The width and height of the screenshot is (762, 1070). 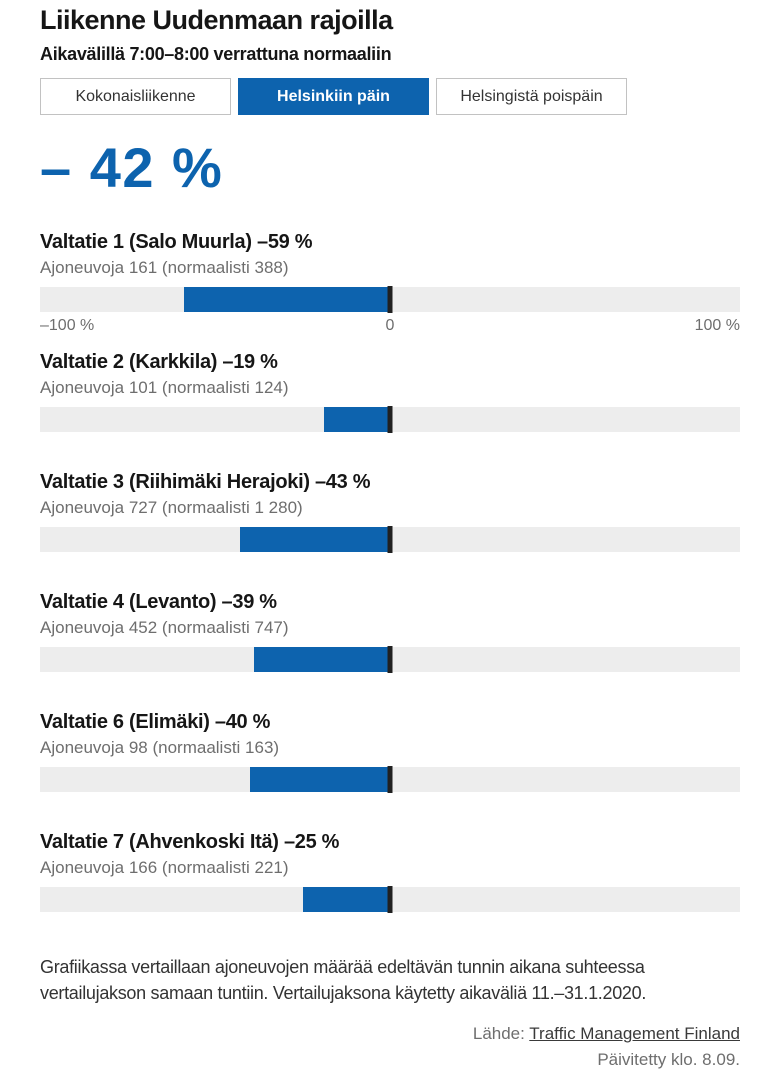 I want to click on road-detail: Ajoneuvoja 452 (normaalisti 747), so click(x=164, y=627).